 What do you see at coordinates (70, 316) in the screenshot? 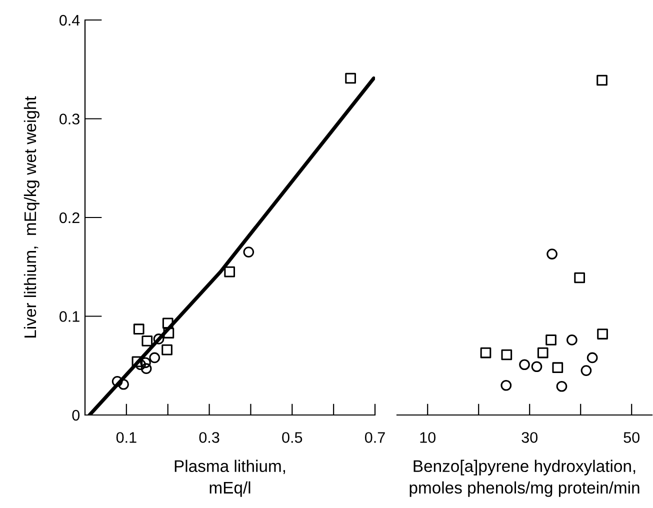
I see `y-tick-label: 0.1` at bounding box center [70, 316].